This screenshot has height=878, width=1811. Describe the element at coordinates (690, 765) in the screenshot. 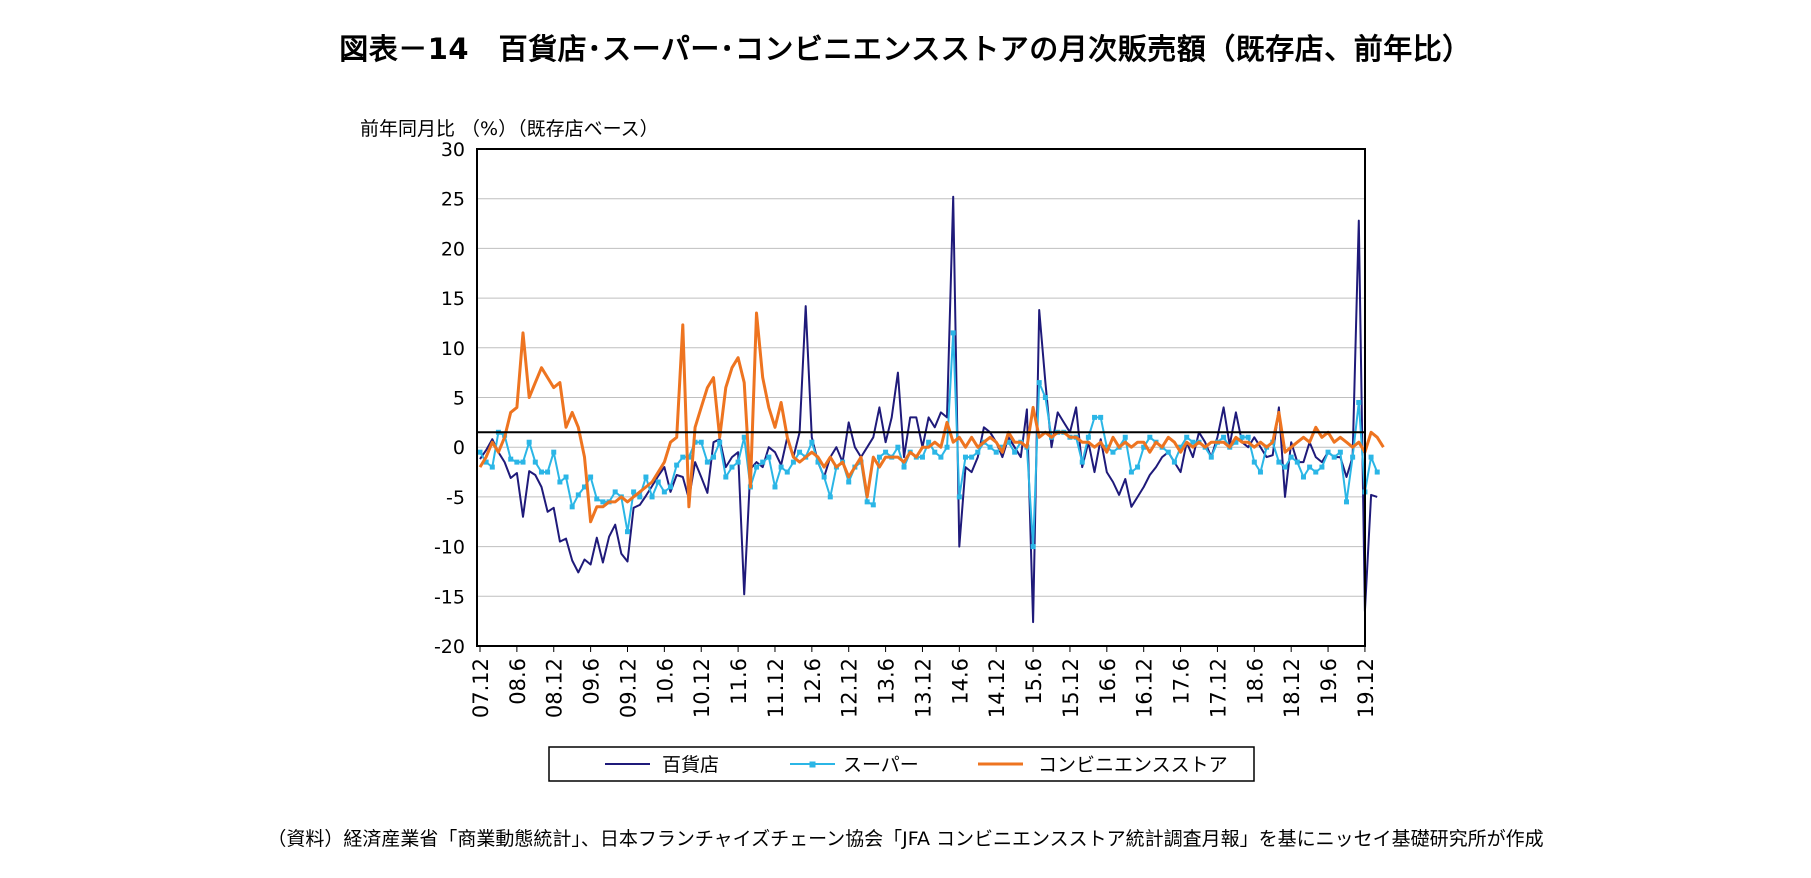

I see `legend-label: 百貨店` at that location.